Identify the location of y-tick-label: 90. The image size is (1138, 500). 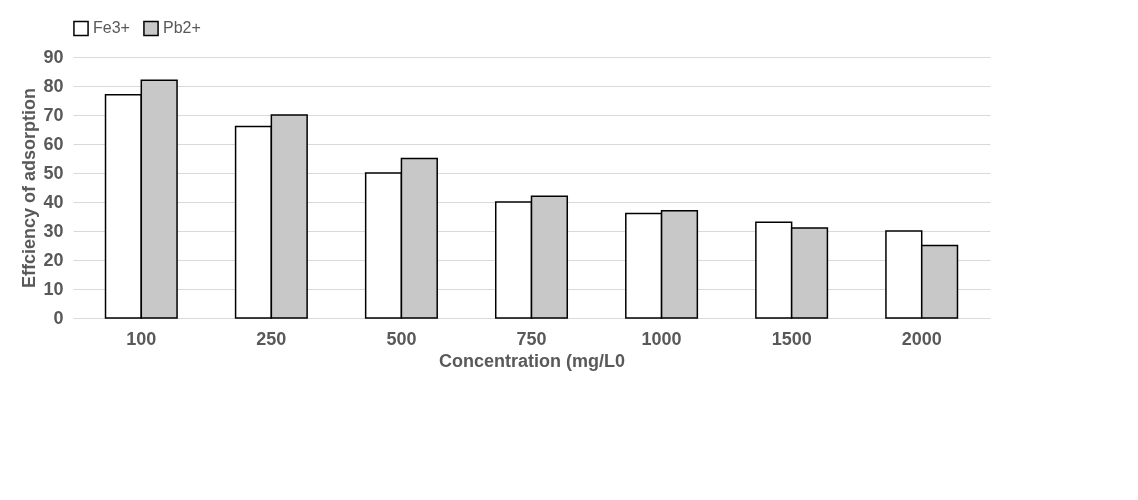
(53, 56).